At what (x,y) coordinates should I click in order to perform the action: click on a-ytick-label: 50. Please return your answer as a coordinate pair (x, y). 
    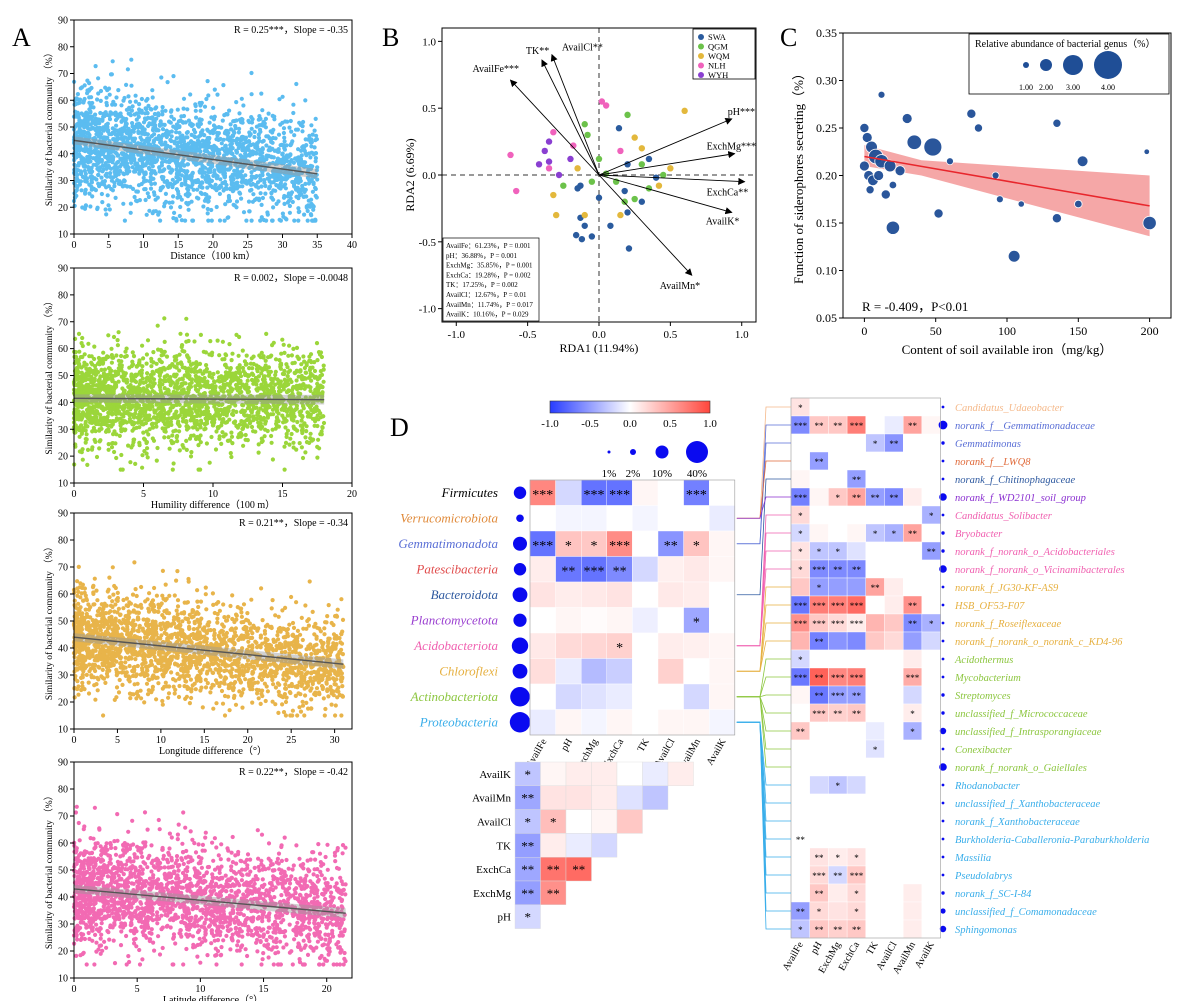
    Looking at the image, I should click on (63, 128).